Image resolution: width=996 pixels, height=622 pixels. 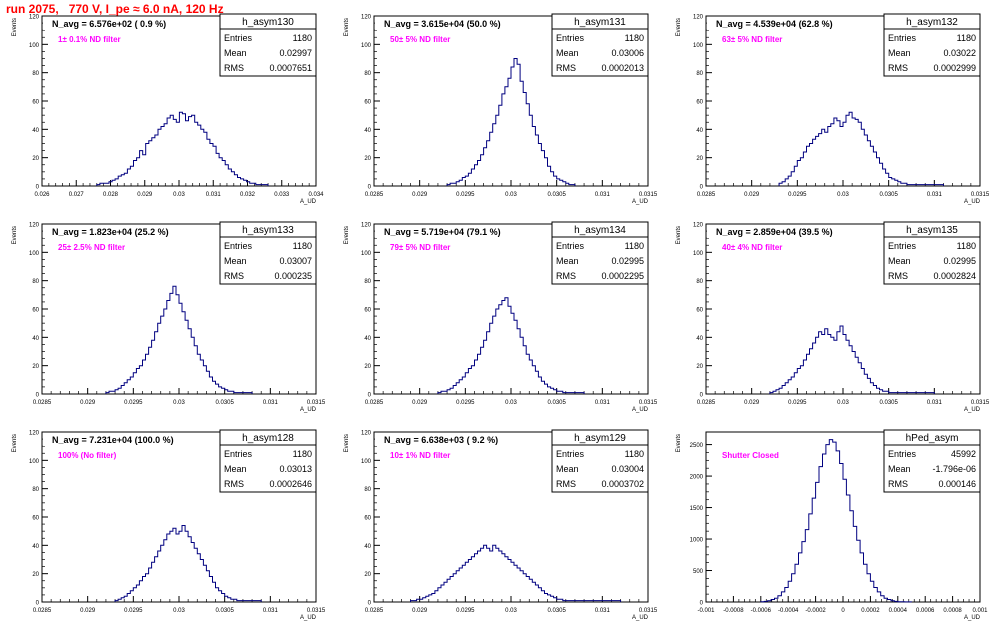 What do you see at coordinates (295, 469) in the screenshot?
I see `stats-mean-value: 0.03013` at bounding box center [295, 469].